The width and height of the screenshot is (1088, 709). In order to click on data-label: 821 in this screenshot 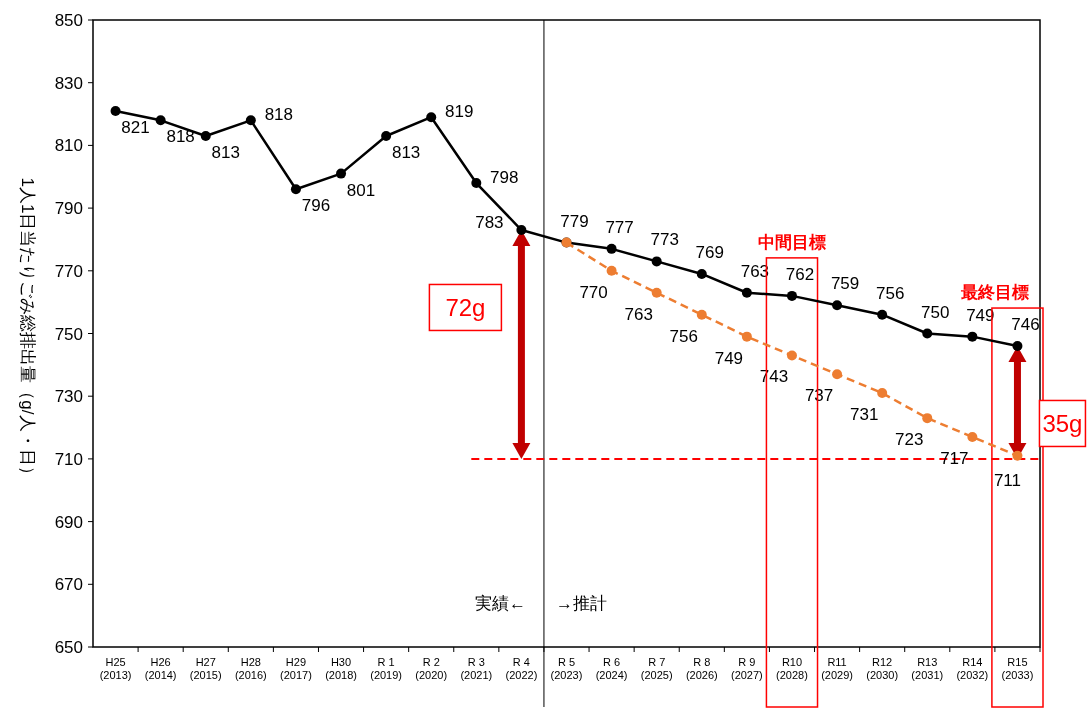, I will do `click(135, 127)`.